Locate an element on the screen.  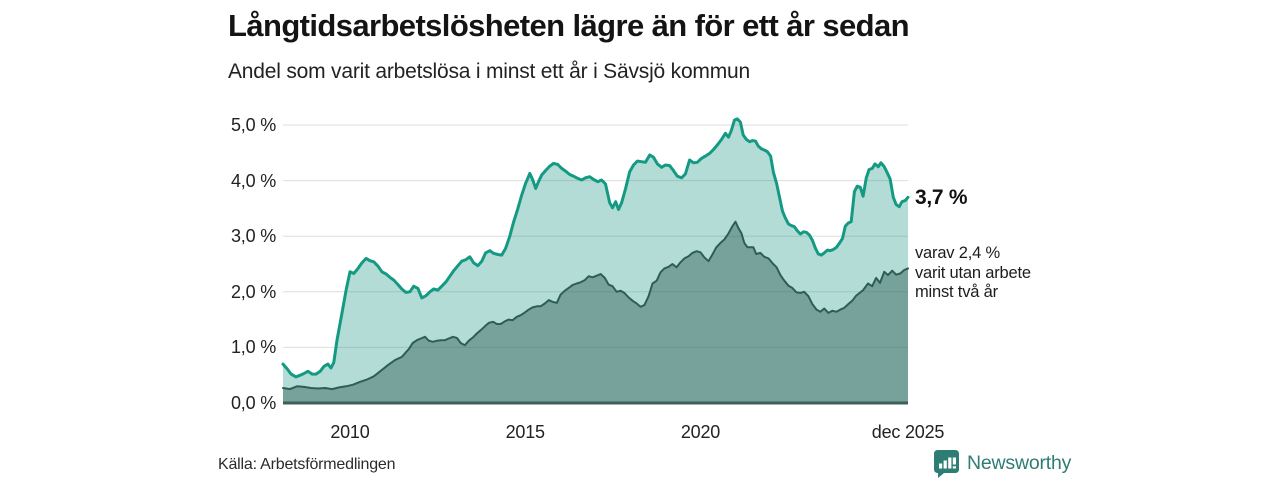
latest-value-label: 3,7 % is located at coordinates (941, 197).